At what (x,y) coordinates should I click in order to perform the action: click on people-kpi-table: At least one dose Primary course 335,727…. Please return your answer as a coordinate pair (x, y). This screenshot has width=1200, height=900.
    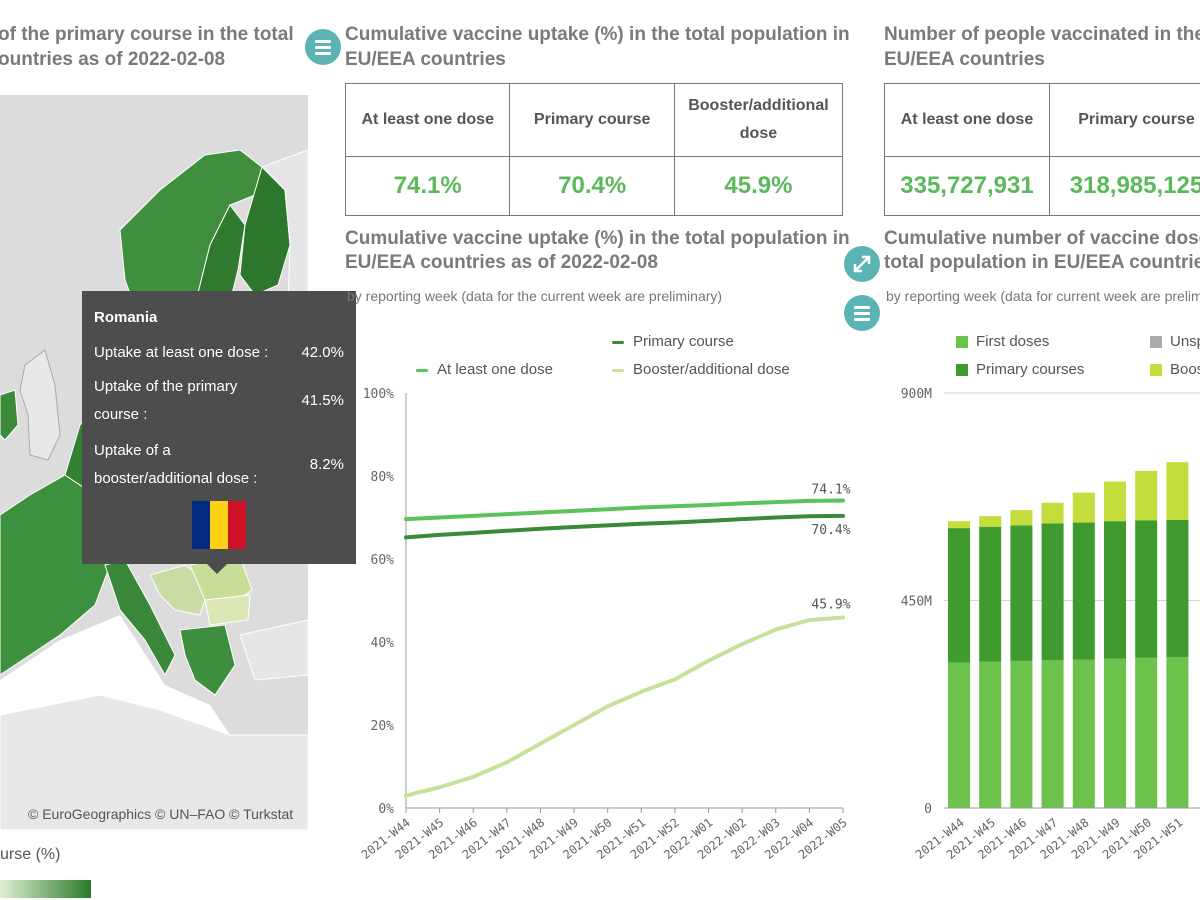
    Looking at the image, I should click on (1042, 149).